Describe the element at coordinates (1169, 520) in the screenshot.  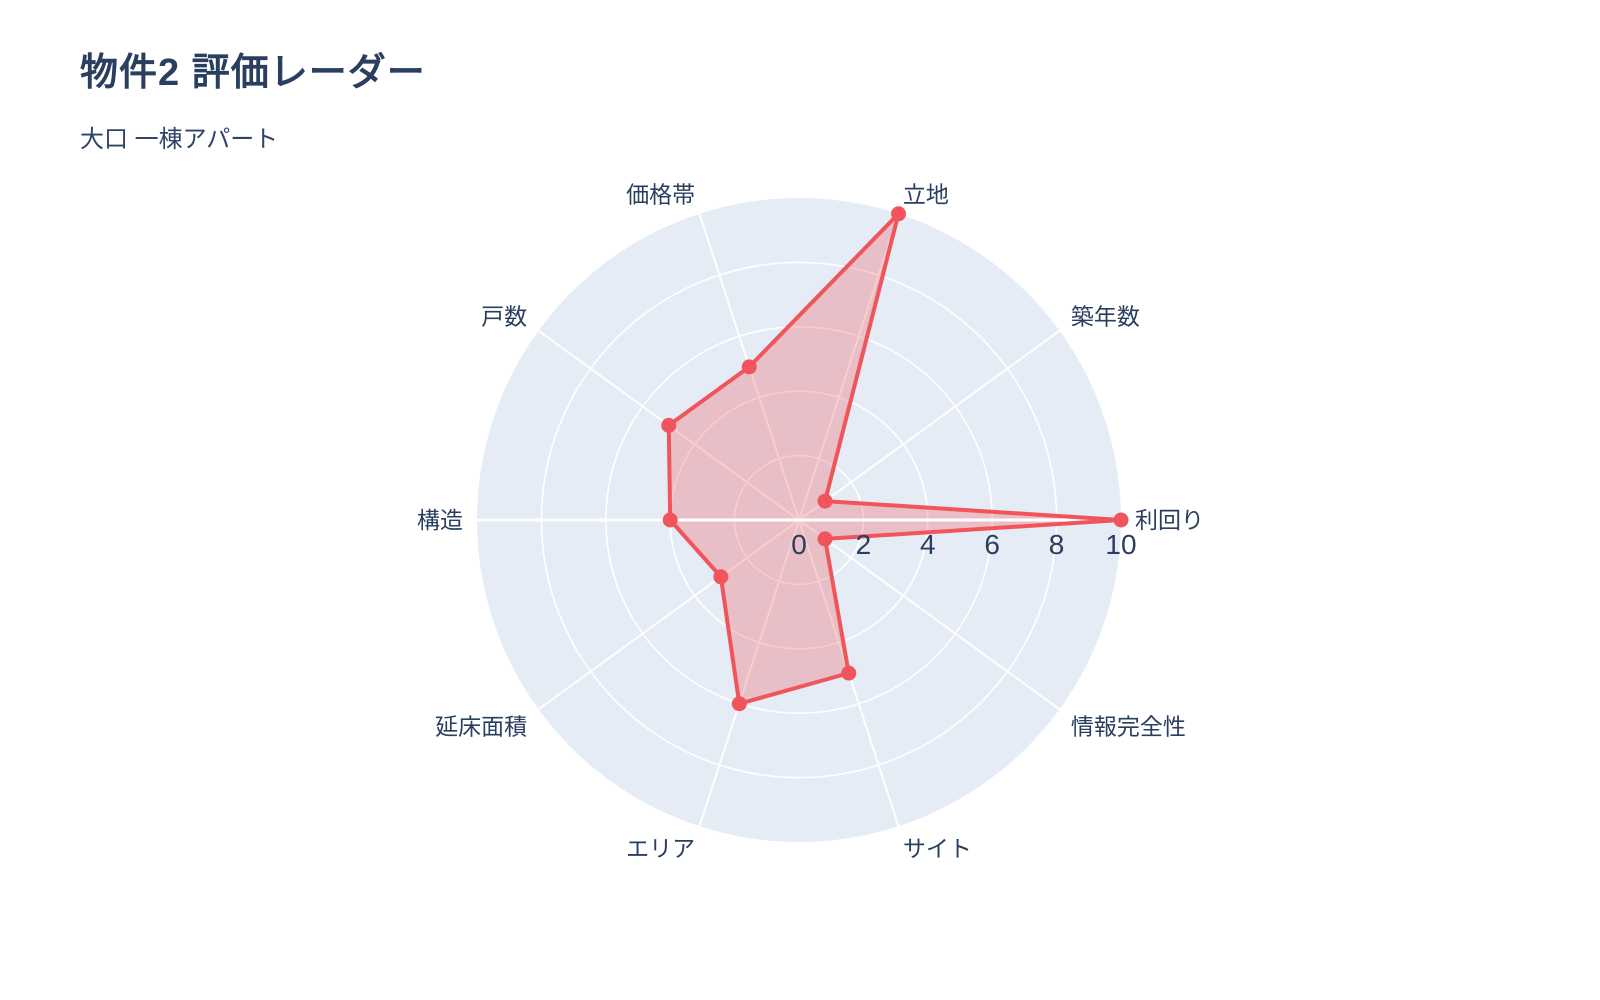
I see `axis-label: 利回り` at that location.